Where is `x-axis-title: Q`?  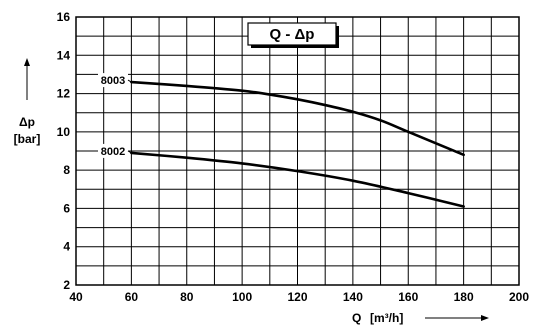
x-axis-title: Q is located at coordinates (356, 318).